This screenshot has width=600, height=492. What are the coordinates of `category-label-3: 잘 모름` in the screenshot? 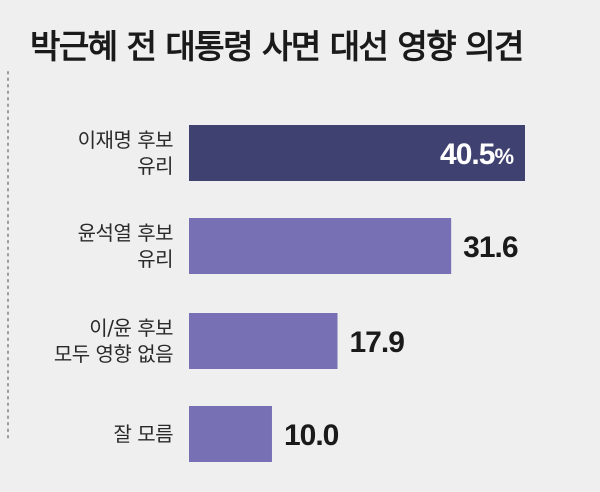 It's located at (143, 434).